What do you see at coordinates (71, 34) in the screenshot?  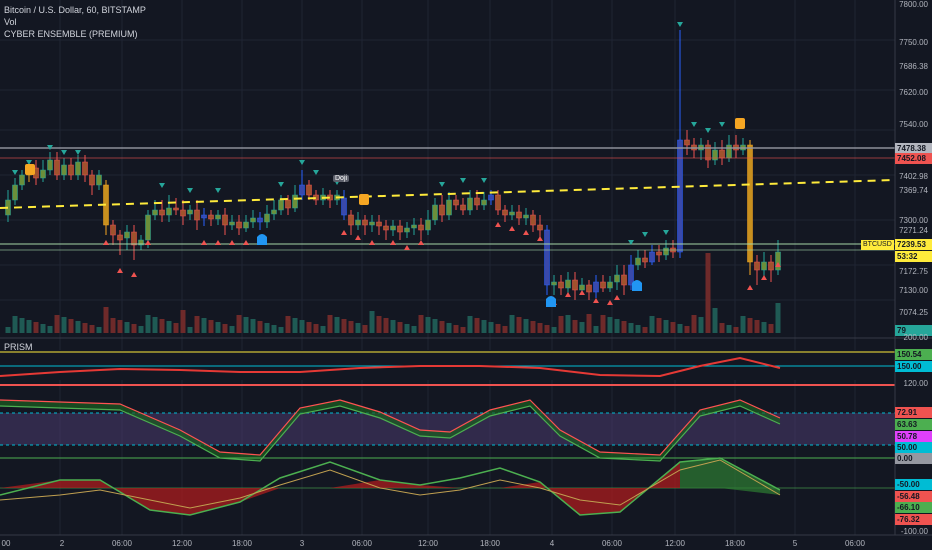 I see `indicator-legend: CYBER ENSEMBLE (PREMIUM)` at bounding box center [71, 34].